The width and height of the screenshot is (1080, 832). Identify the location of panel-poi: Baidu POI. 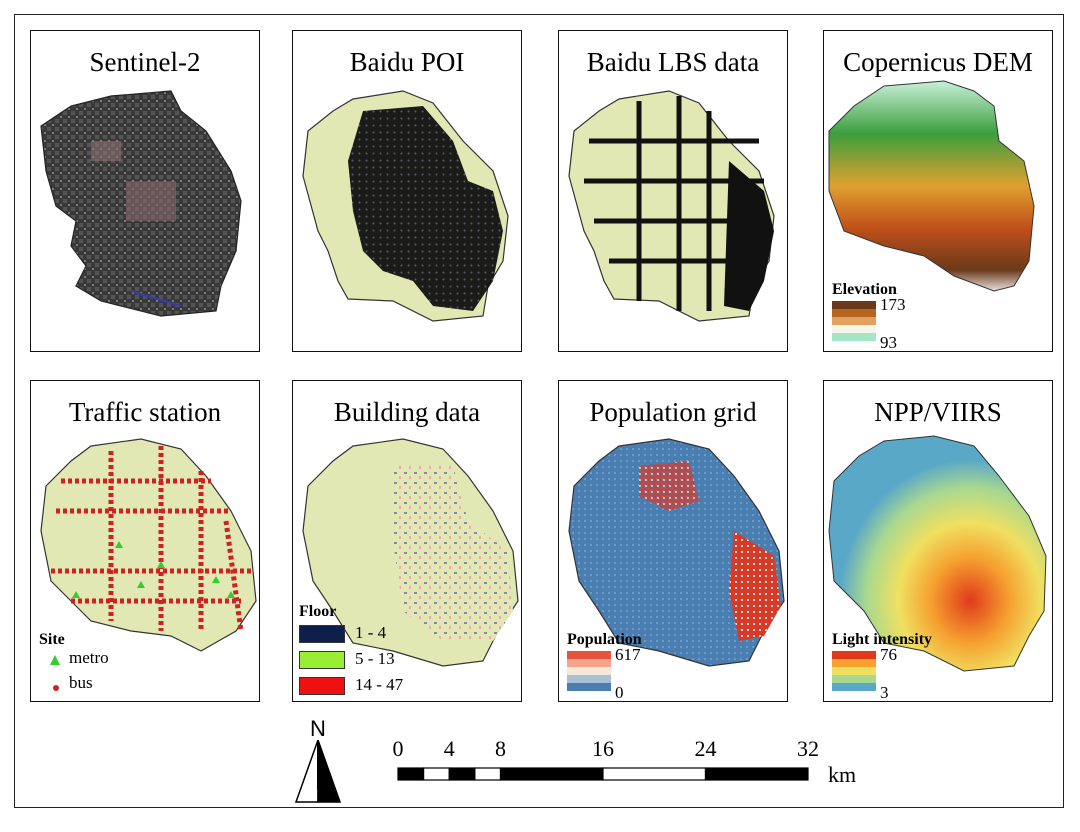
(407, 191).